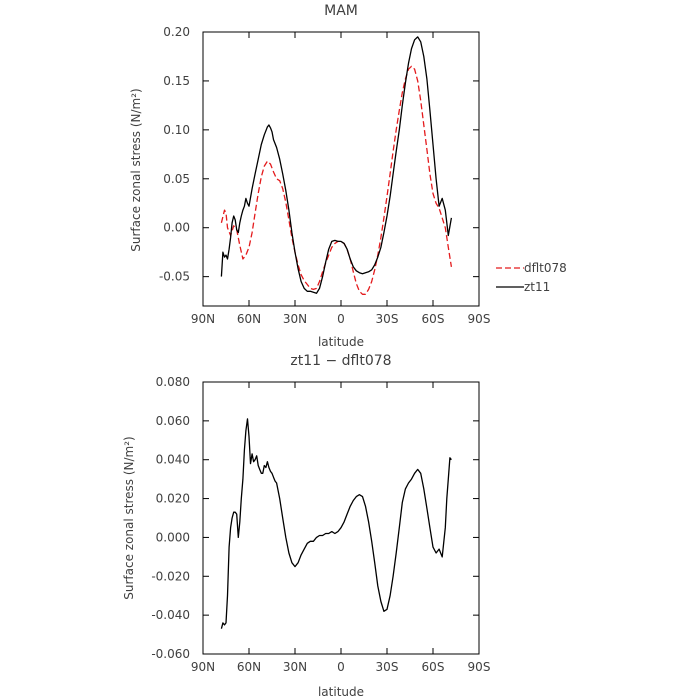 The height and width of the screenshot is (700, 700). Describe the element at coordinates (336, 180) in the screenshot. I see `top-series-line-dflt078` at that location.